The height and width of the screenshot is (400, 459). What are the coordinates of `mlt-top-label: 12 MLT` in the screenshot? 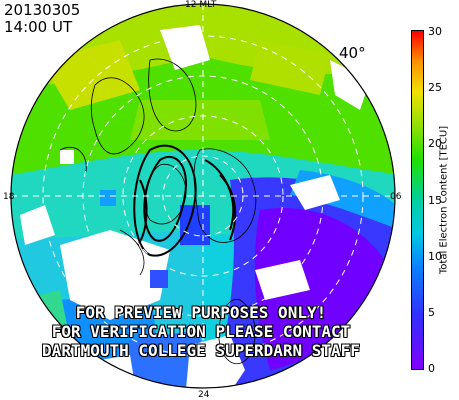 It's located at (201, 5).